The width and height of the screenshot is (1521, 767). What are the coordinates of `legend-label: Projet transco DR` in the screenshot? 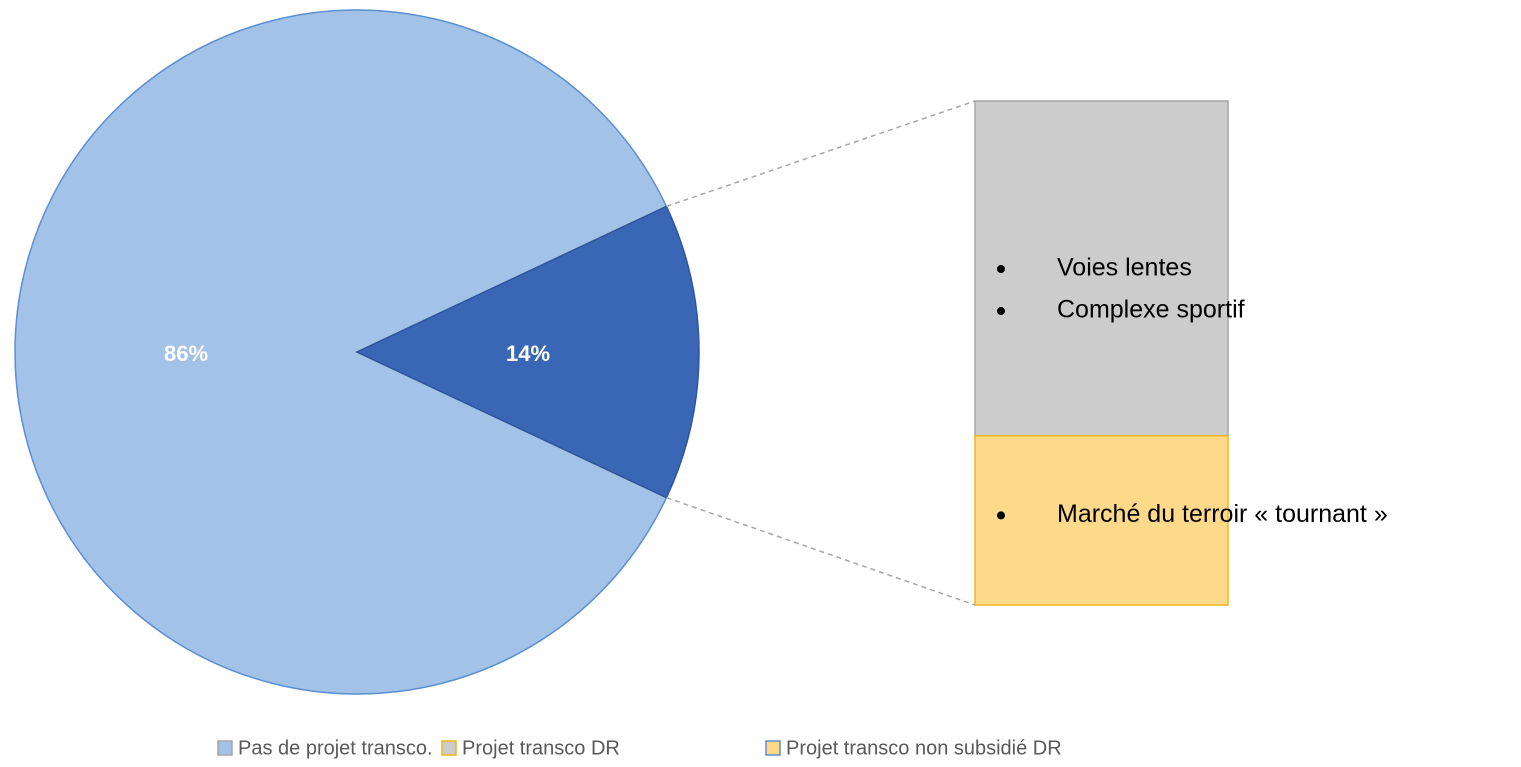 It's located at (541, 748).